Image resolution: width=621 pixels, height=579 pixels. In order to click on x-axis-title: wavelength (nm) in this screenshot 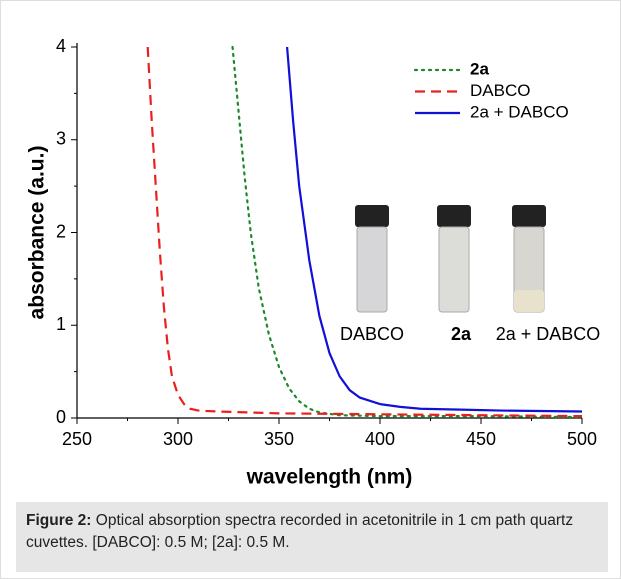, I will do `click(329, 477)`.